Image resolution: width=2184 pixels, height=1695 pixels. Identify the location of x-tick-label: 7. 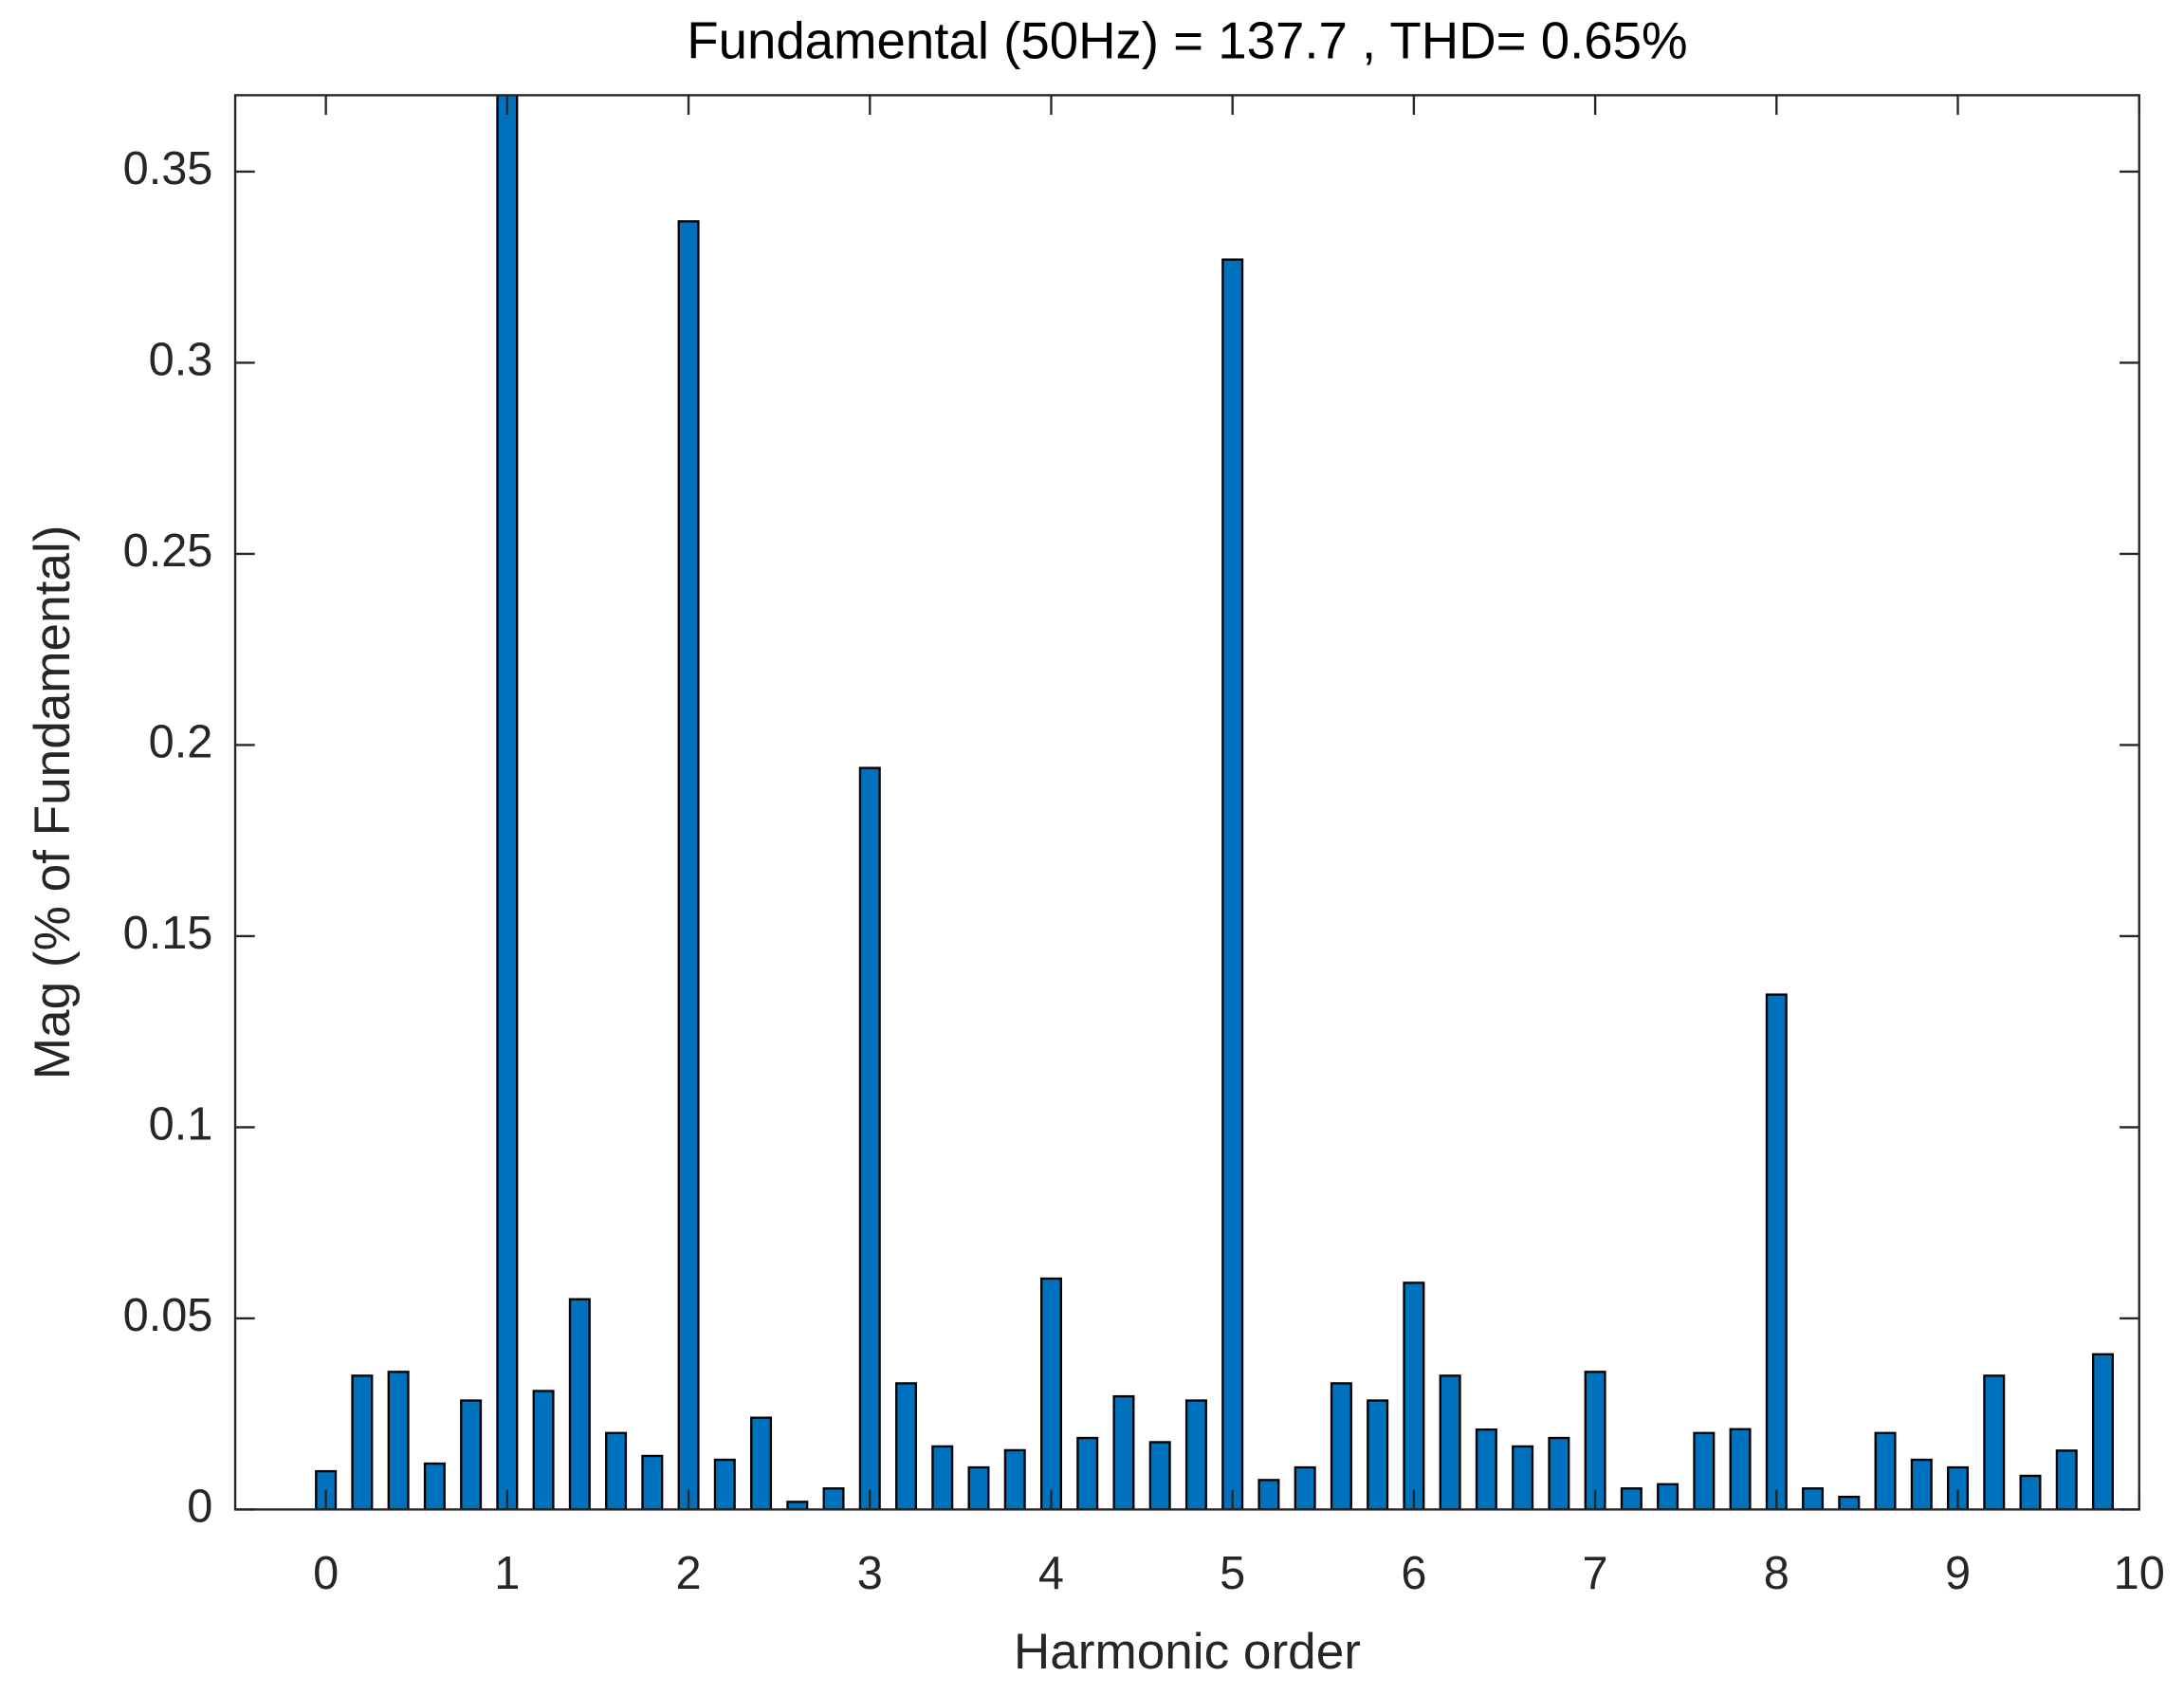
(1595, 1573).